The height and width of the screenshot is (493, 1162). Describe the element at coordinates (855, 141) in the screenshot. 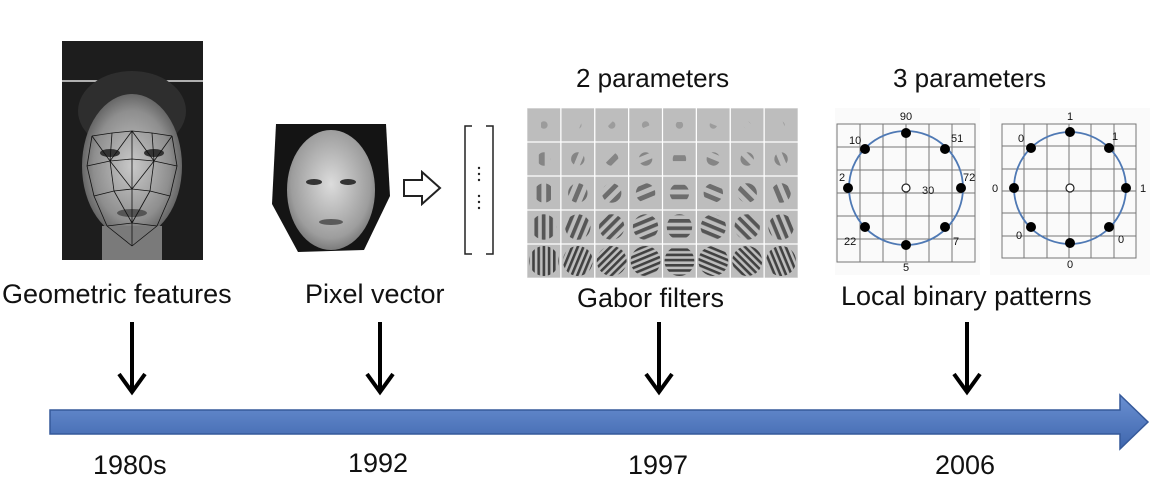

I see `lbp-value-top-left: 10` at that location.